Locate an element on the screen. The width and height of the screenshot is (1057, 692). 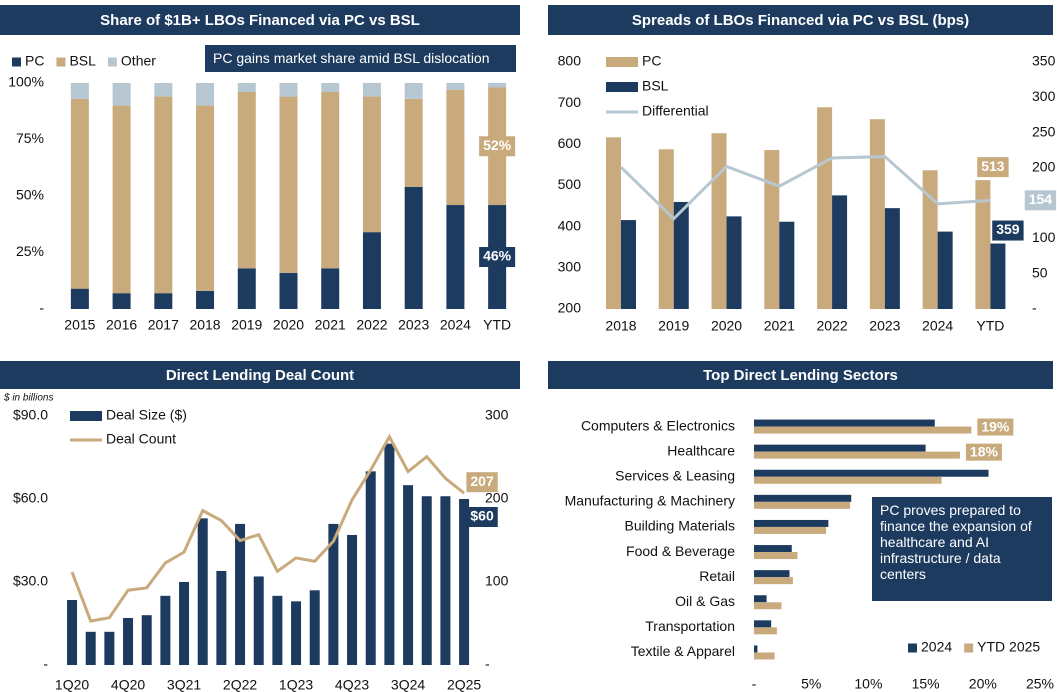
x-tick-label: 2Q25 is located at coordinates (464, 684).